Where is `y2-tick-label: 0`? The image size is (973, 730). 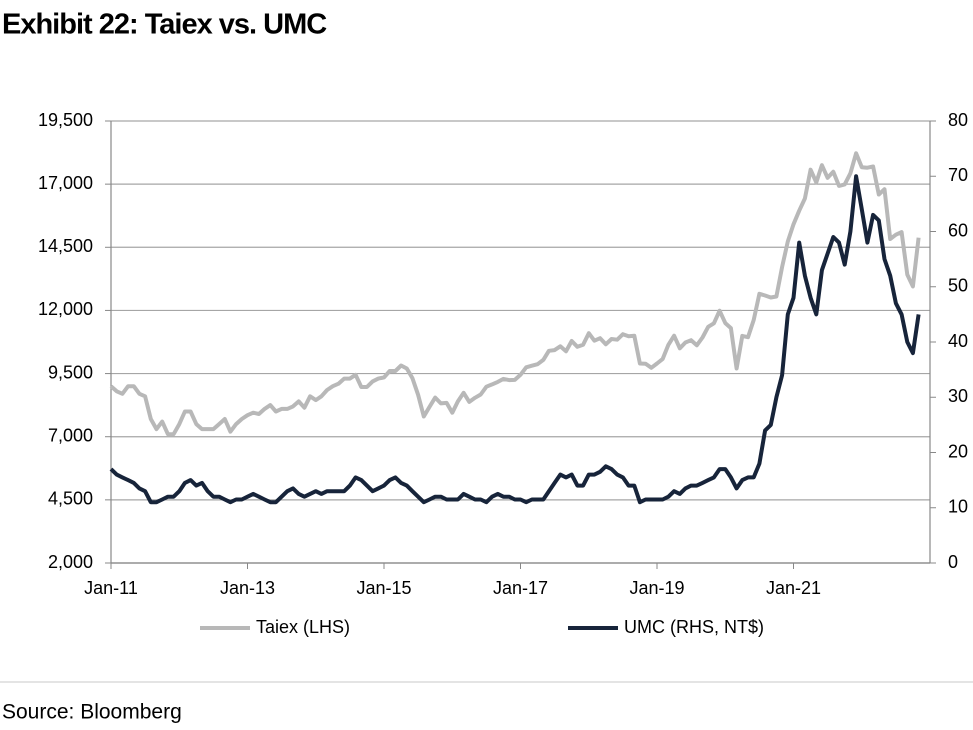 y2-tick-label: 0 is located at coordinates (953, 562).